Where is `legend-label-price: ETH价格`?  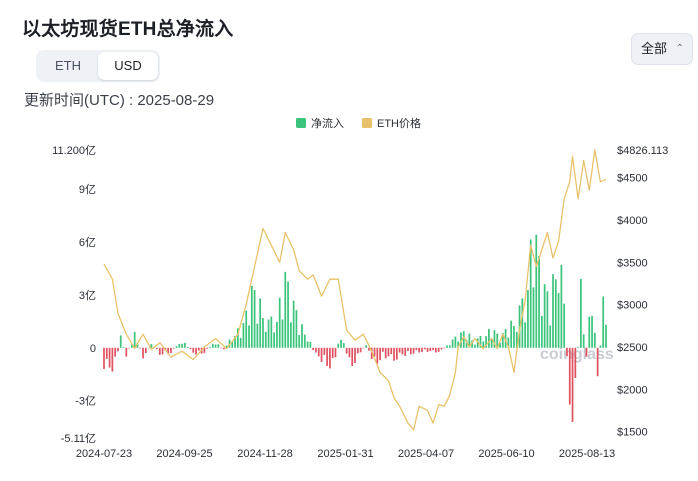
legend-label-price: ETH价格 is located at coordinates (399, 123).